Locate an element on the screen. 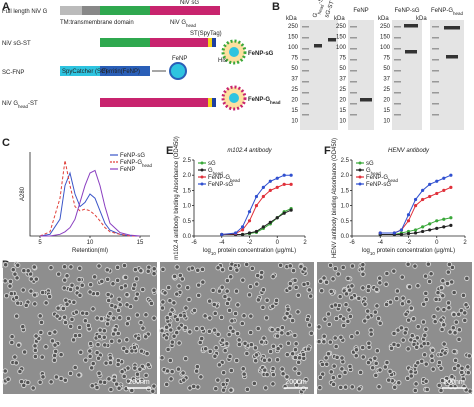 The image size is (474, 407). product-label: FeNP-Ghead is located at coordinates (264, 101).